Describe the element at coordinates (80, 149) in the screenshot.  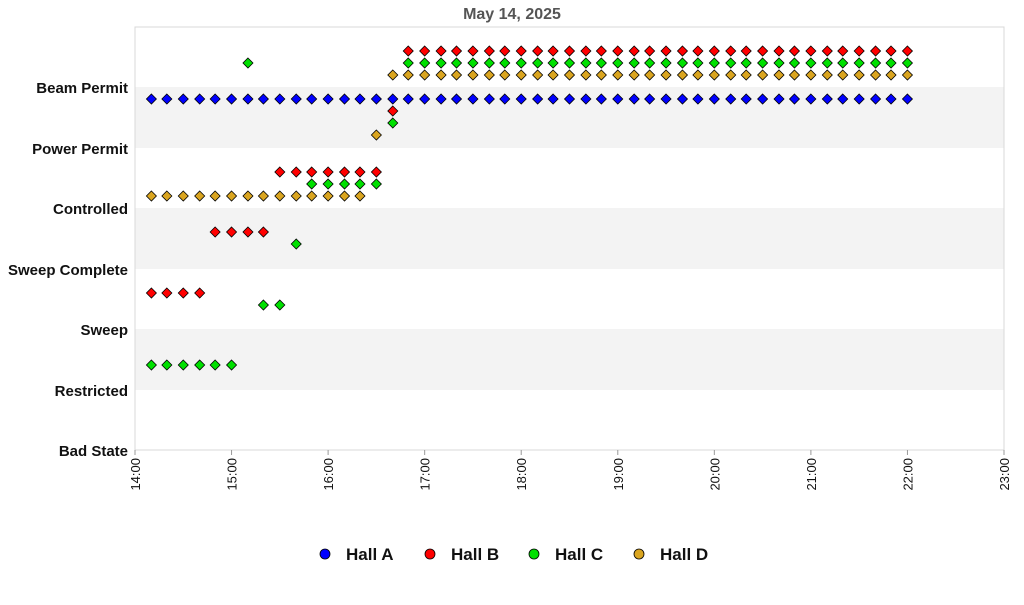
I see `y-tick-label: Power Permit` at that location.